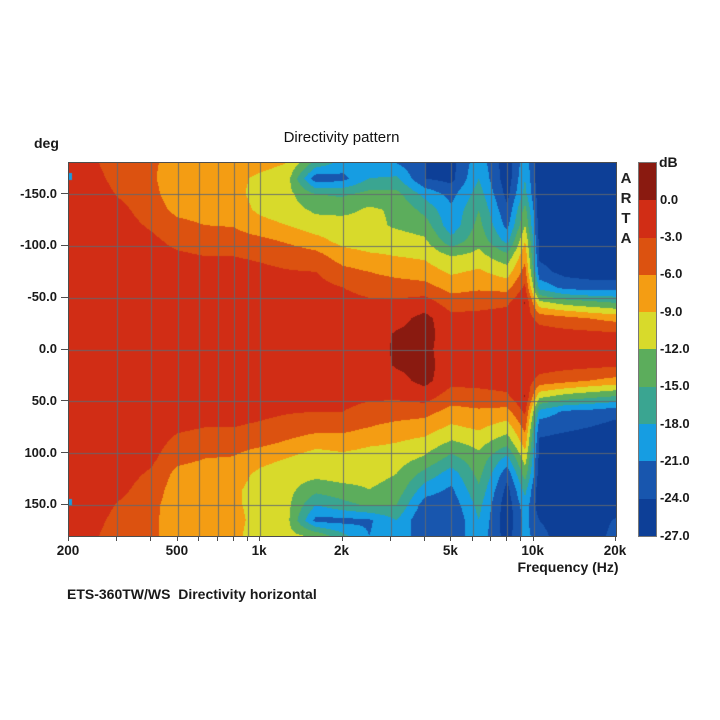 Image resolution: width=720 pixels, height=720 pixels. What do you see at coordinates (44, 400) in the screenshot?
I see `y-tick-label: 50.0` at bounding box center [44, 400].